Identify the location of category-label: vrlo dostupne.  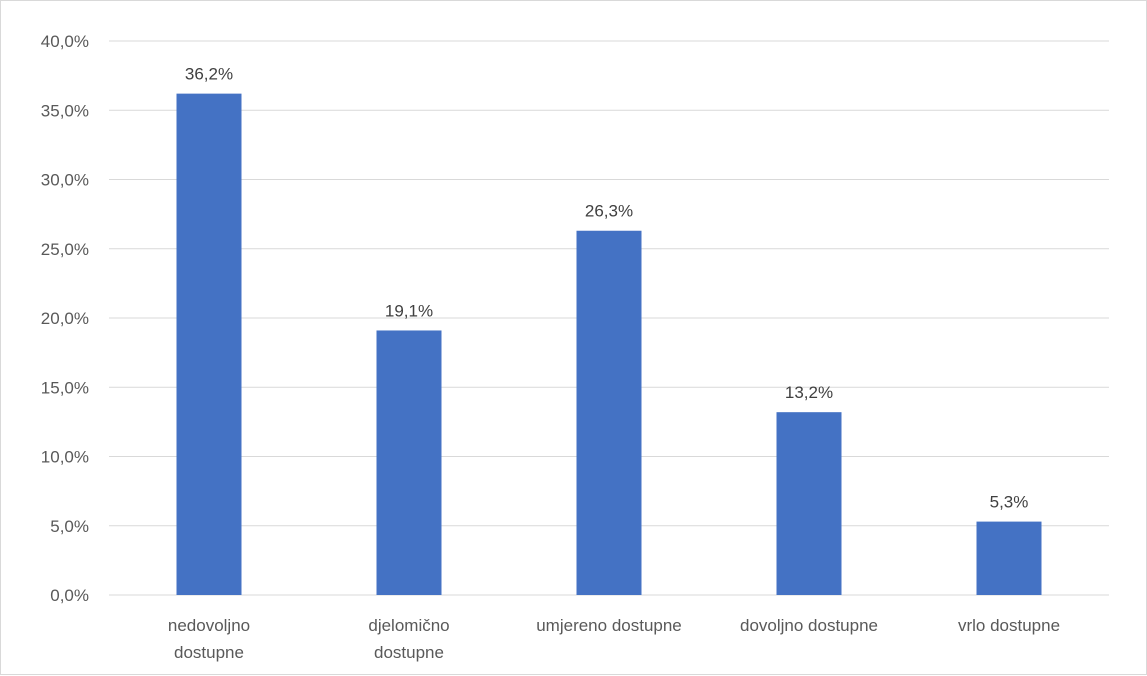
(1009, 625).